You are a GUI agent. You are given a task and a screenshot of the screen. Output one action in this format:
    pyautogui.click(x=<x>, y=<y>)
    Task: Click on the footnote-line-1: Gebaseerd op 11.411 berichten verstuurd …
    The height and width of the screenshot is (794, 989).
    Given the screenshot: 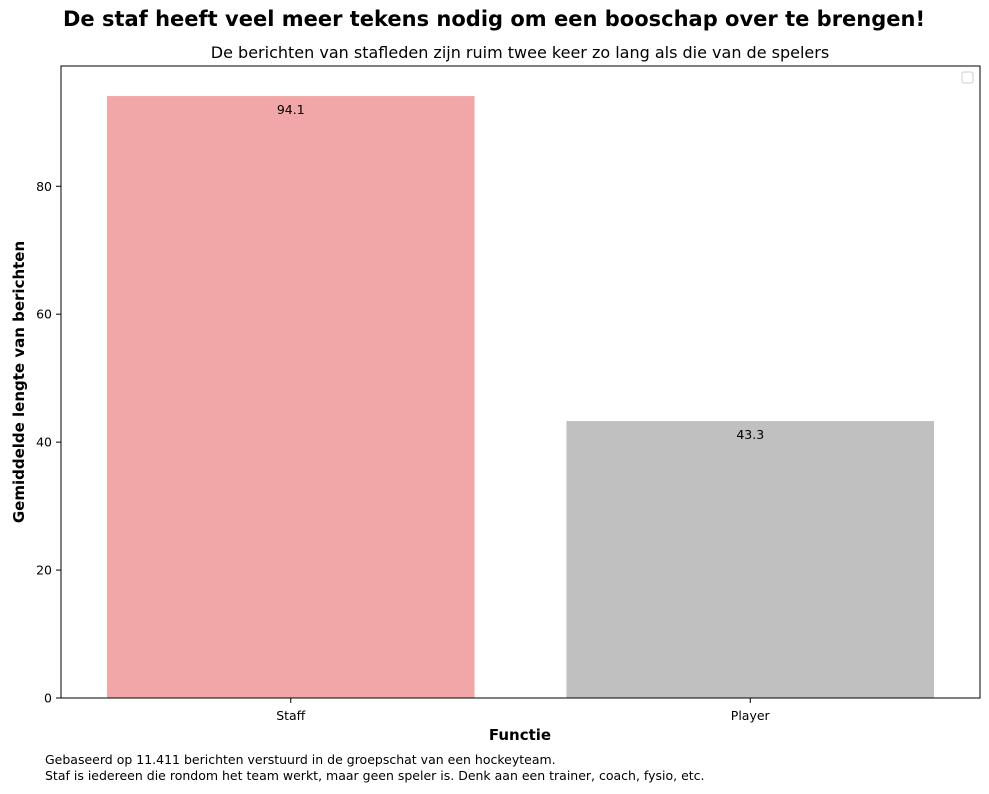 What is the action you would take?
    pyautogui.click(x=300, y=759)
    